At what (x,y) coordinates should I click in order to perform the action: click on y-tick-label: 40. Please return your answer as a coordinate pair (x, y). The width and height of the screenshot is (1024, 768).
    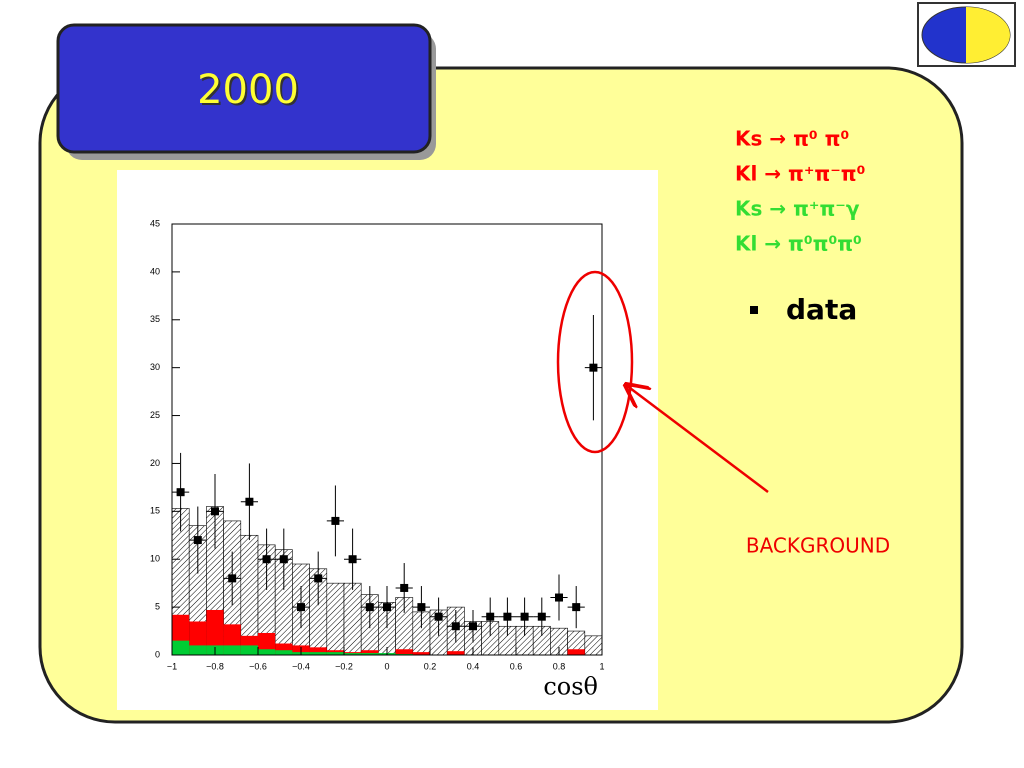
    Looking at the image, I should click on (155, 271).